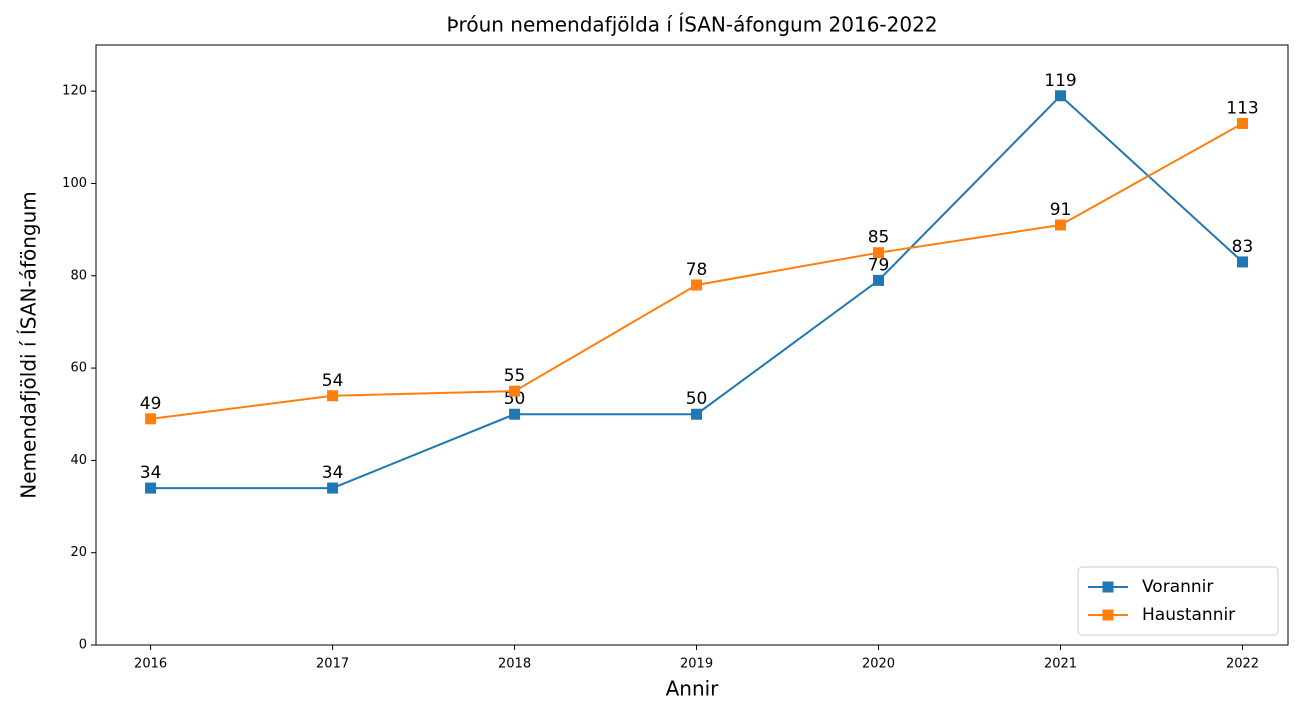 The image size is (1296, 703). Describe the element at coordinates (83, 645) in the screenshot. I see `y-tick-label: 0` at that location.